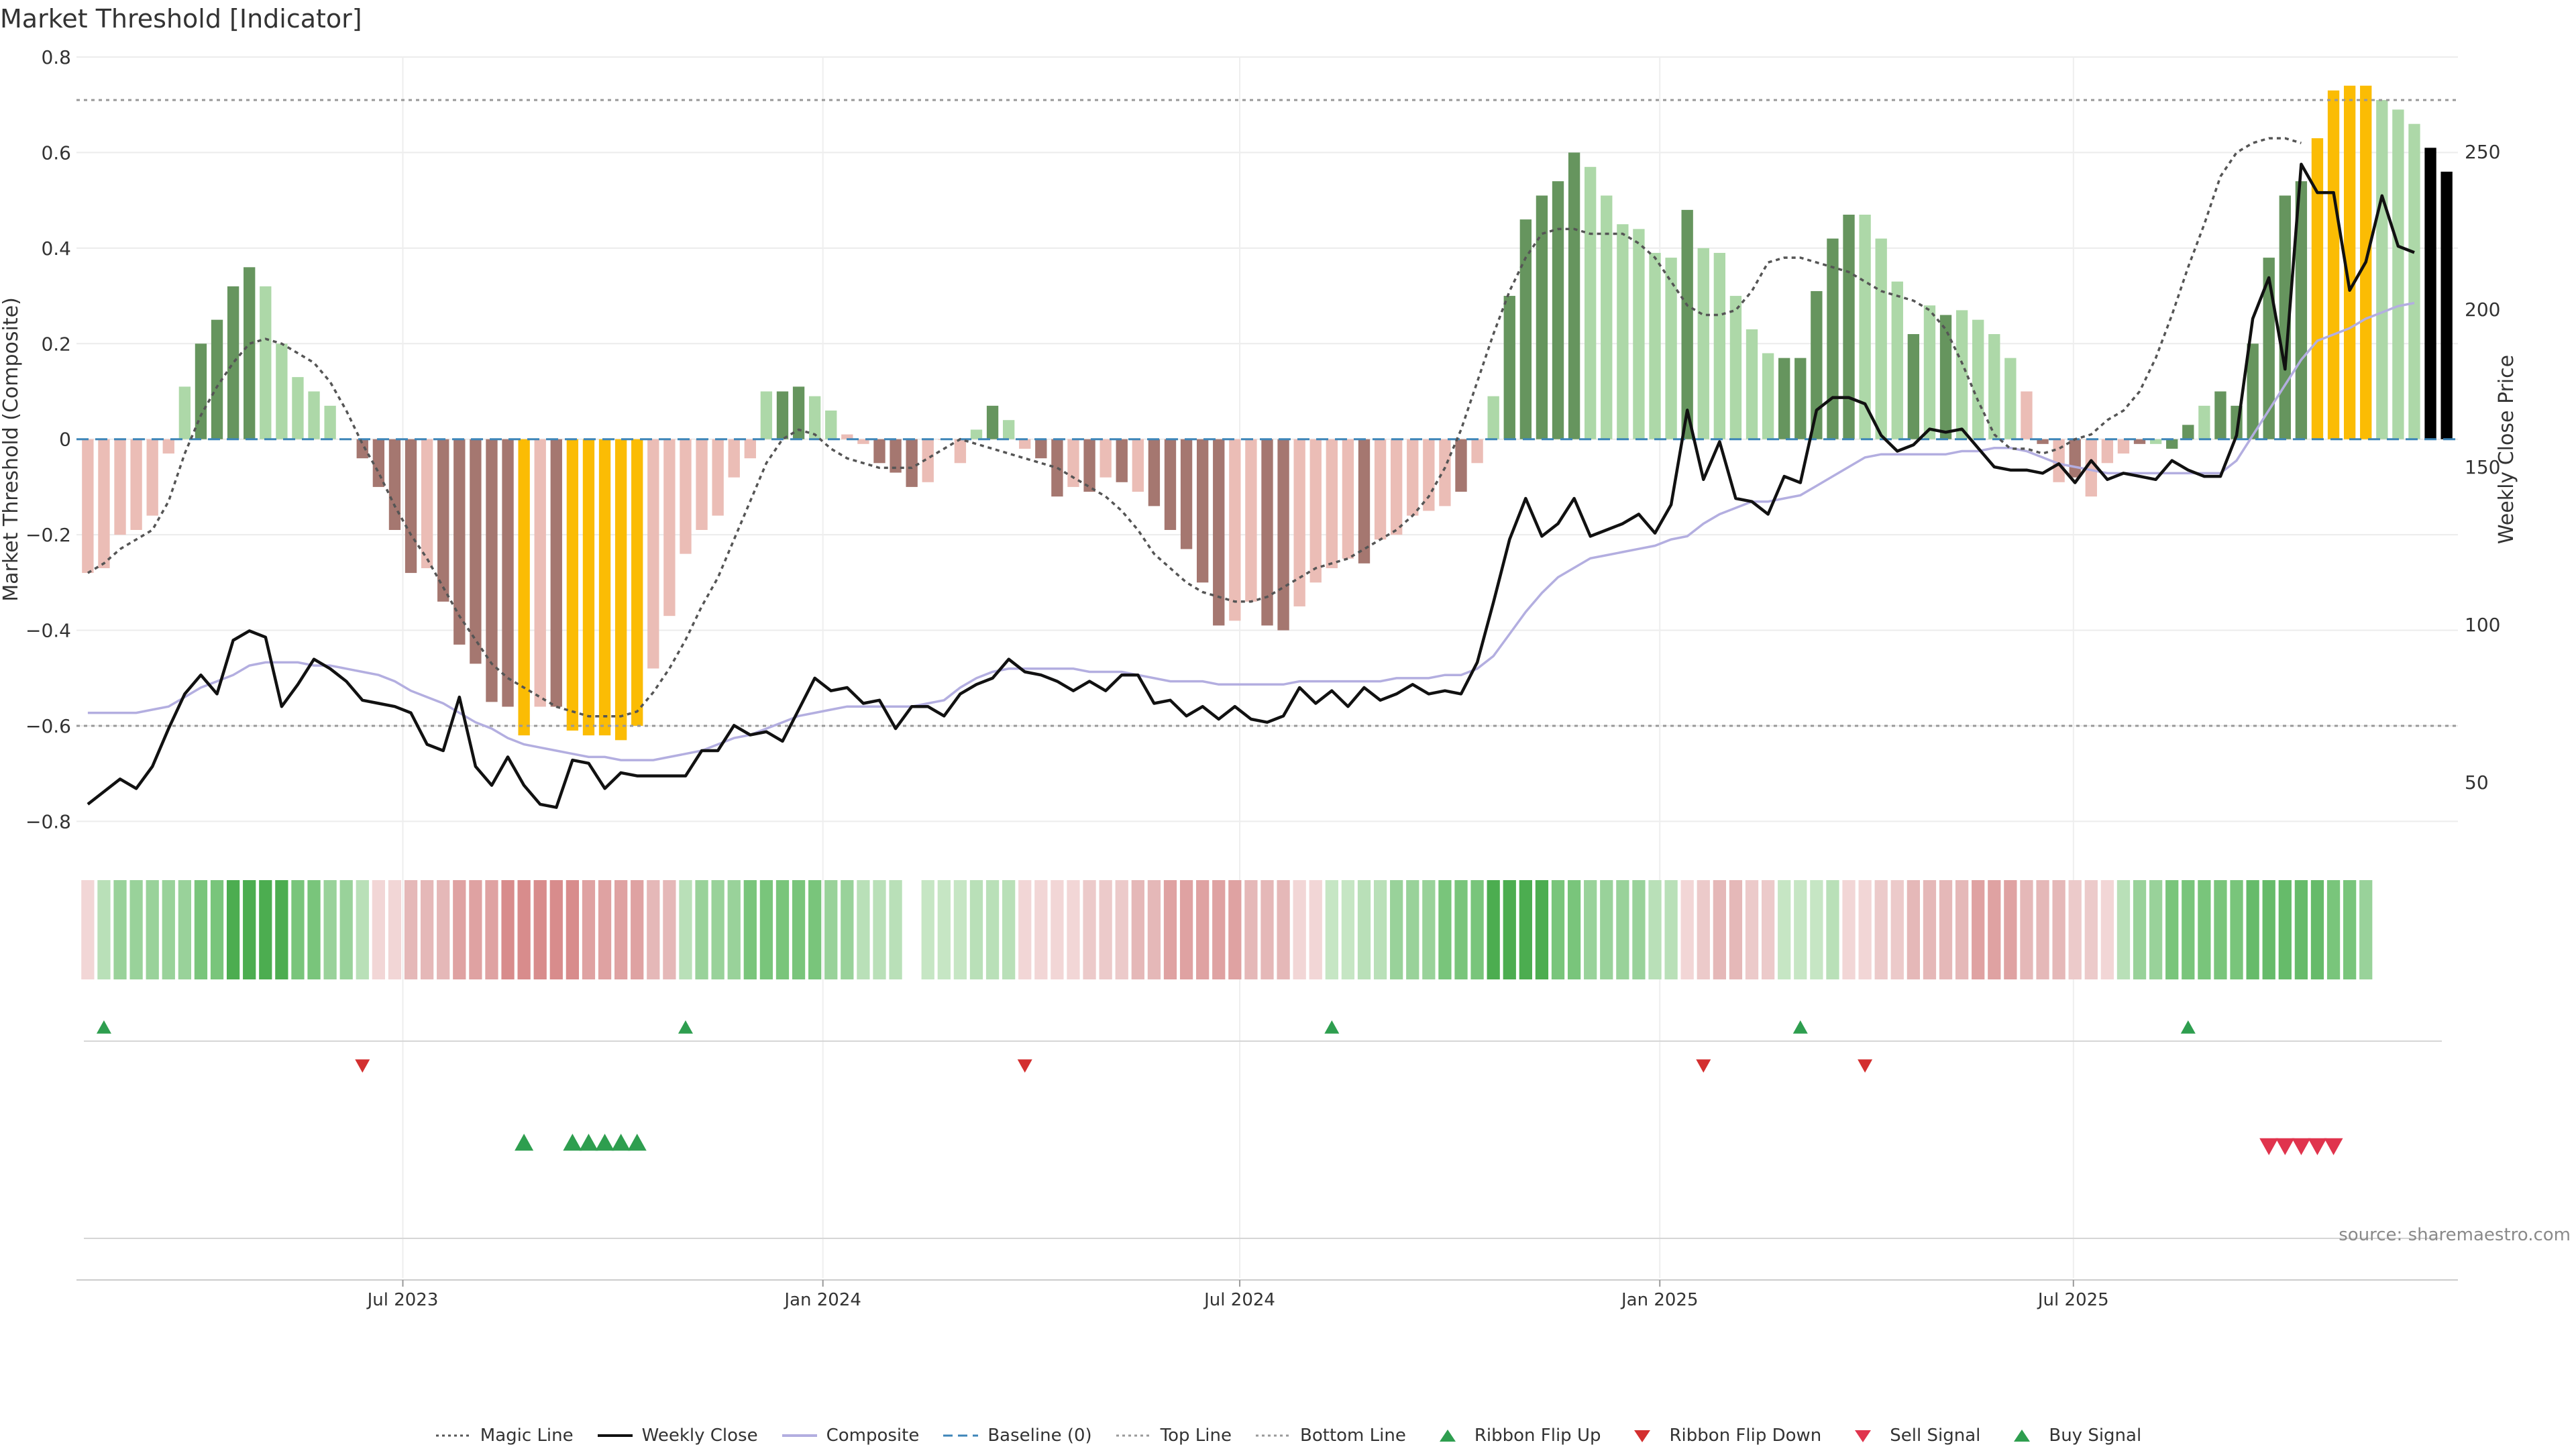 The width and height of the screenshot is (2576, 1449). I want to click on x-tick-label: Jan 2025, so click(1659, 1300).